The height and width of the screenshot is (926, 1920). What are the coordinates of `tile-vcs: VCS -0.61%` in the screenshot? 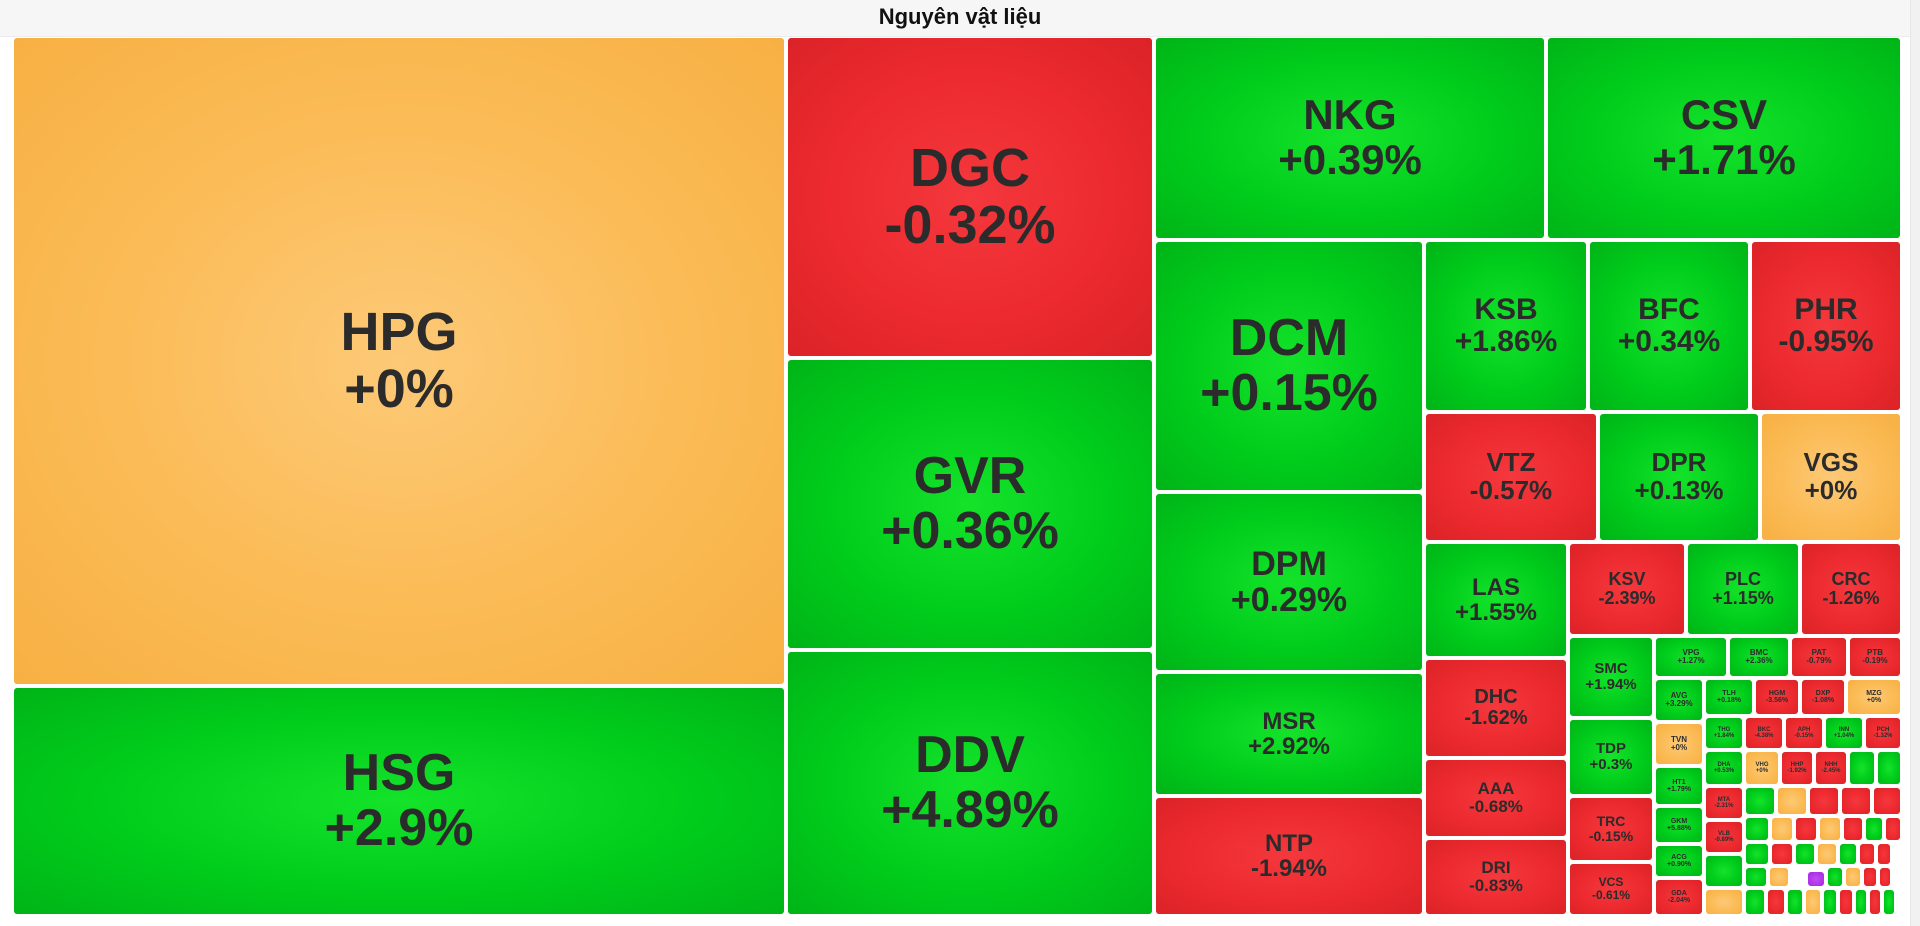 It's located at (1611, 889).